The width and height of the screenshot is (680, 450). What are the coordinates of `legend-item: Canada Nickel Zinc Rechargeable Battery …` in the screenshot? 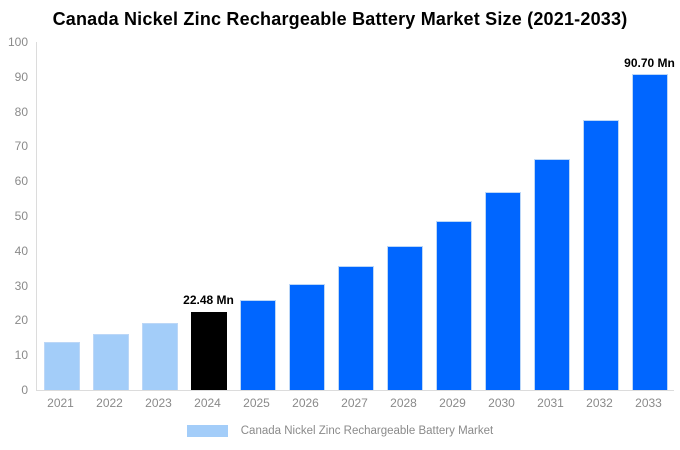 It's located at (340, 431).